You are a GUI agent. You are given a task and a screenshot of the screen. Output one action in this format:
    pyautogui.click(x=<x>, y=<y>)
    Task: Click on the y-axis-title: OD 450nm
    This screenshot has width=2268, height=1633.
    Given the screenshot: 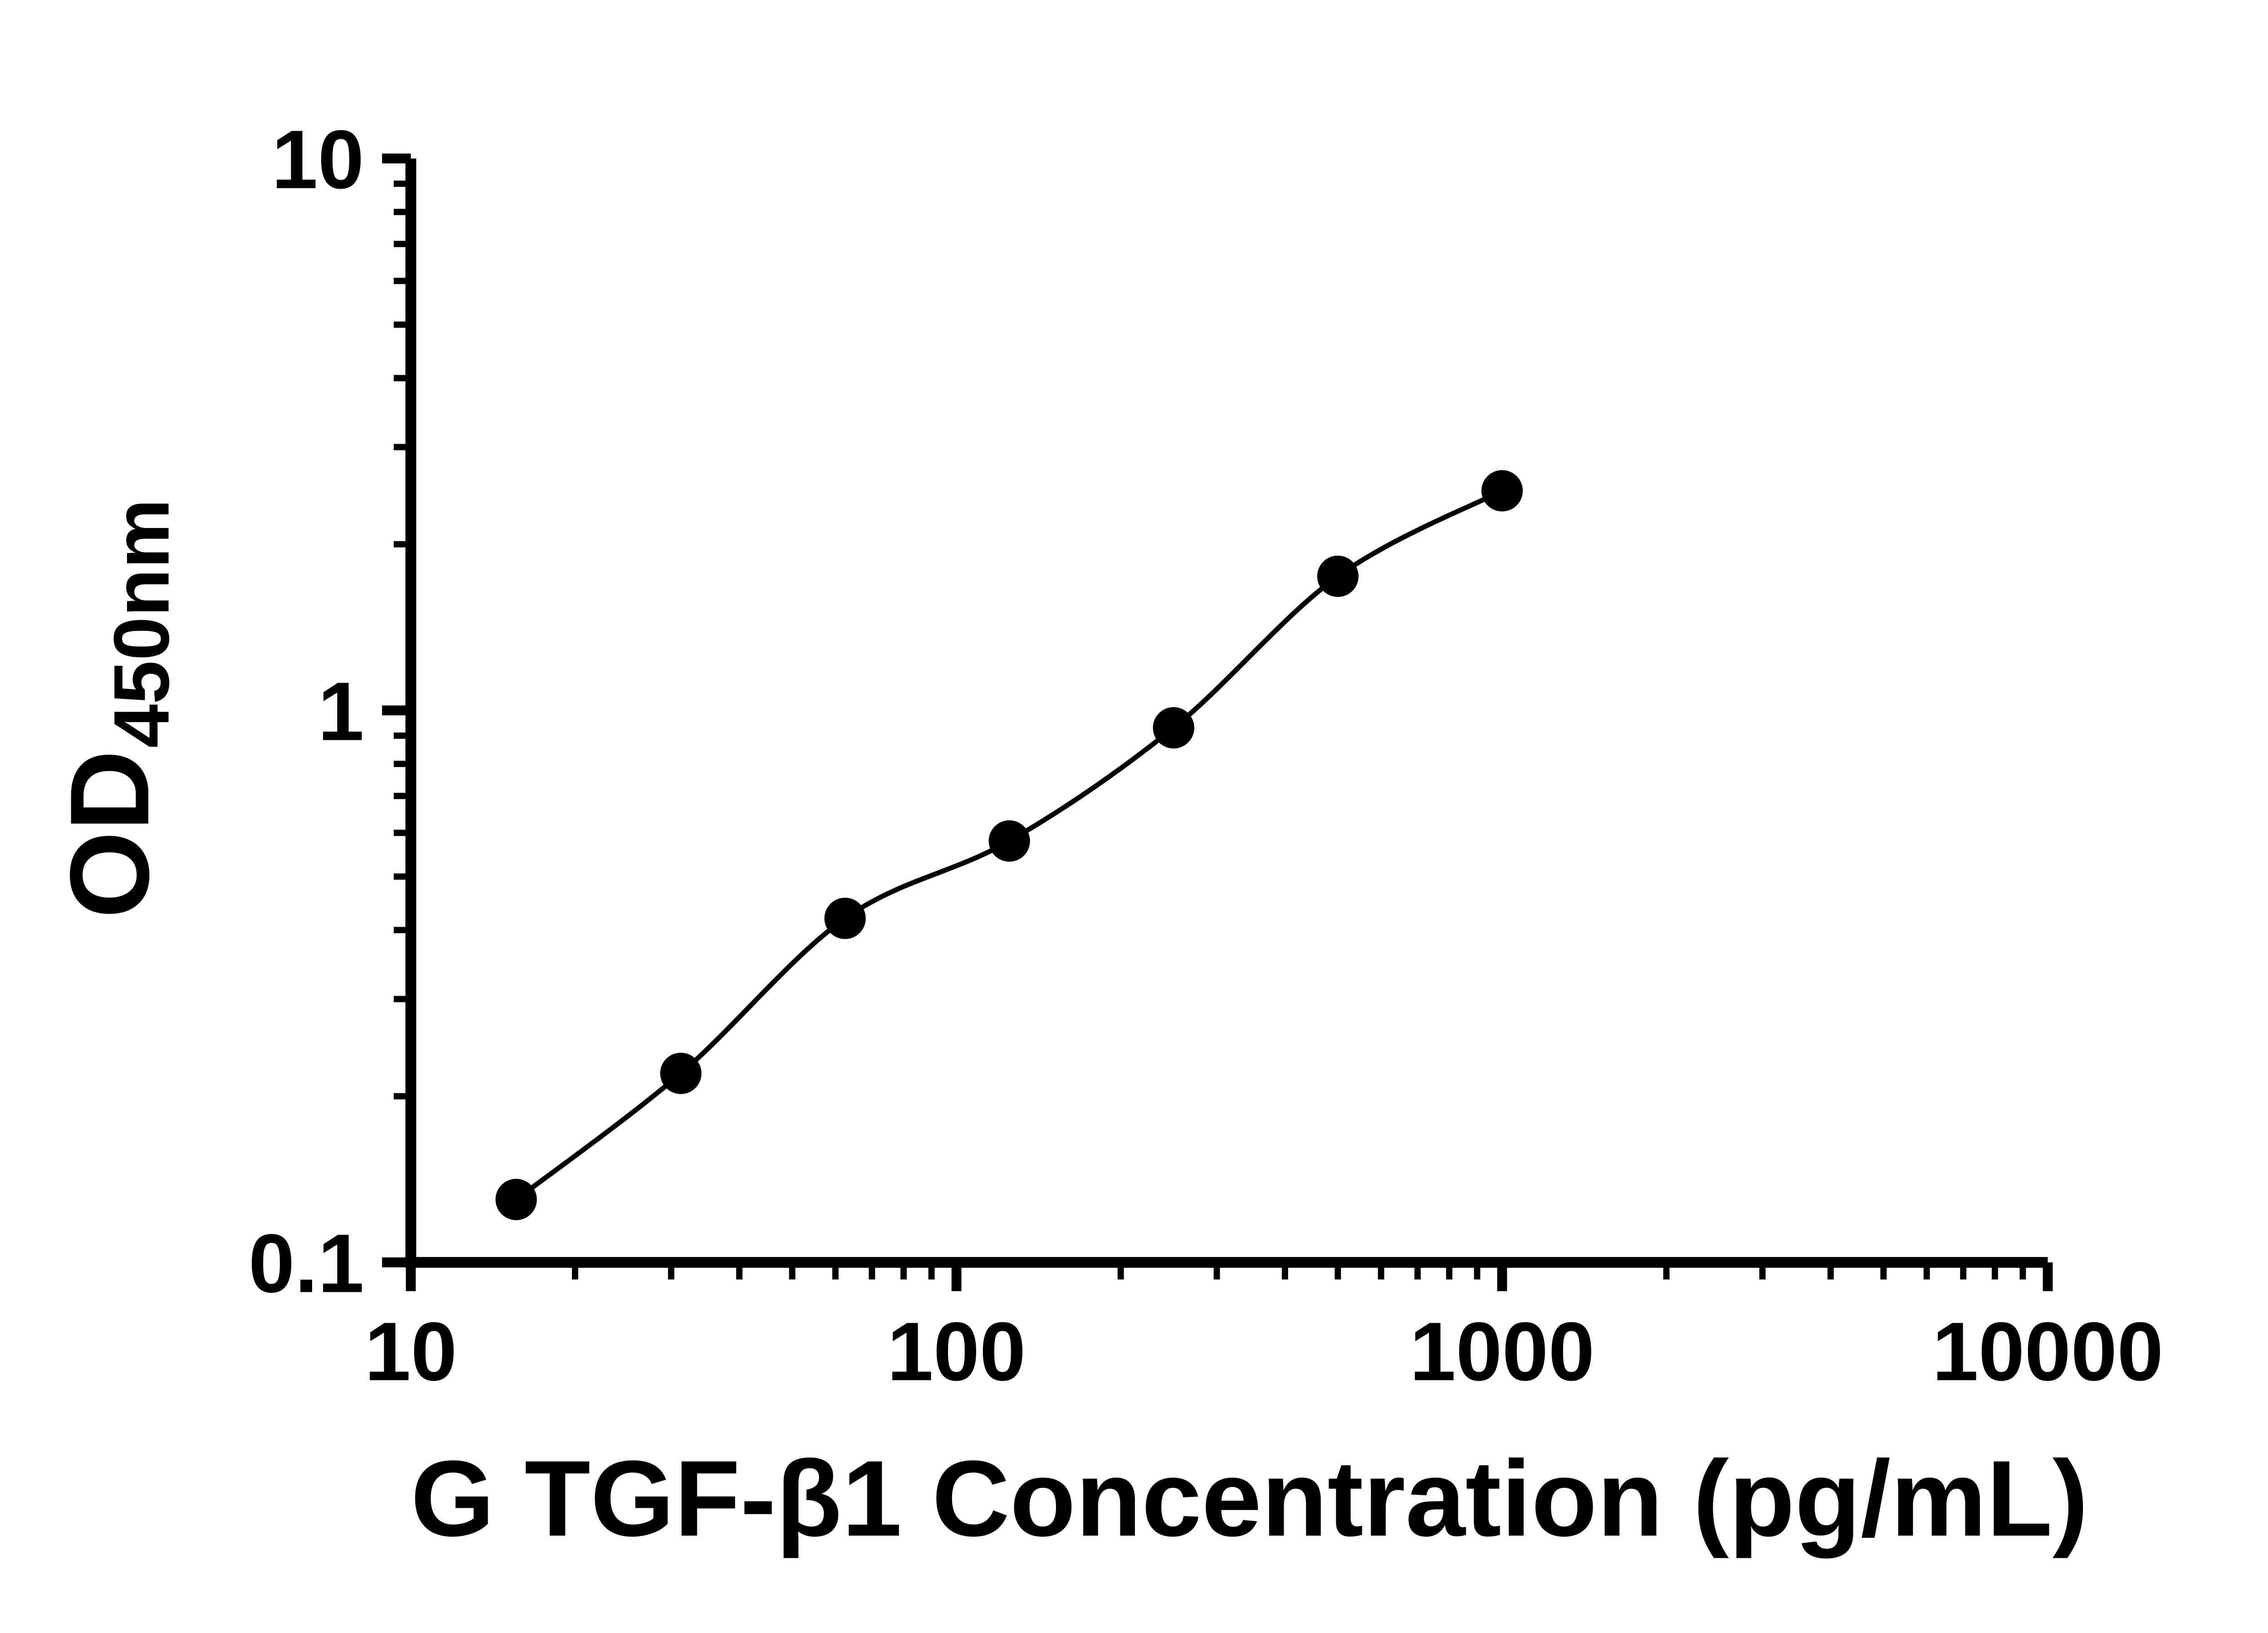 What is the action you would take?
    pyautogui.click(x=116, y=709)
    